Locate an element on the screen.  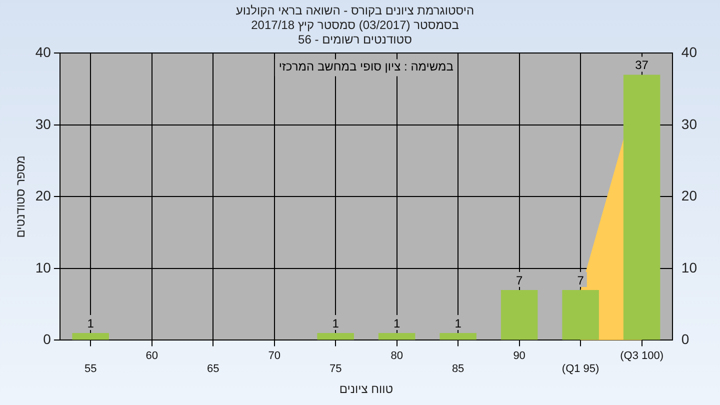
y2-tick-label: 10 is located at coordinates (689, 267).